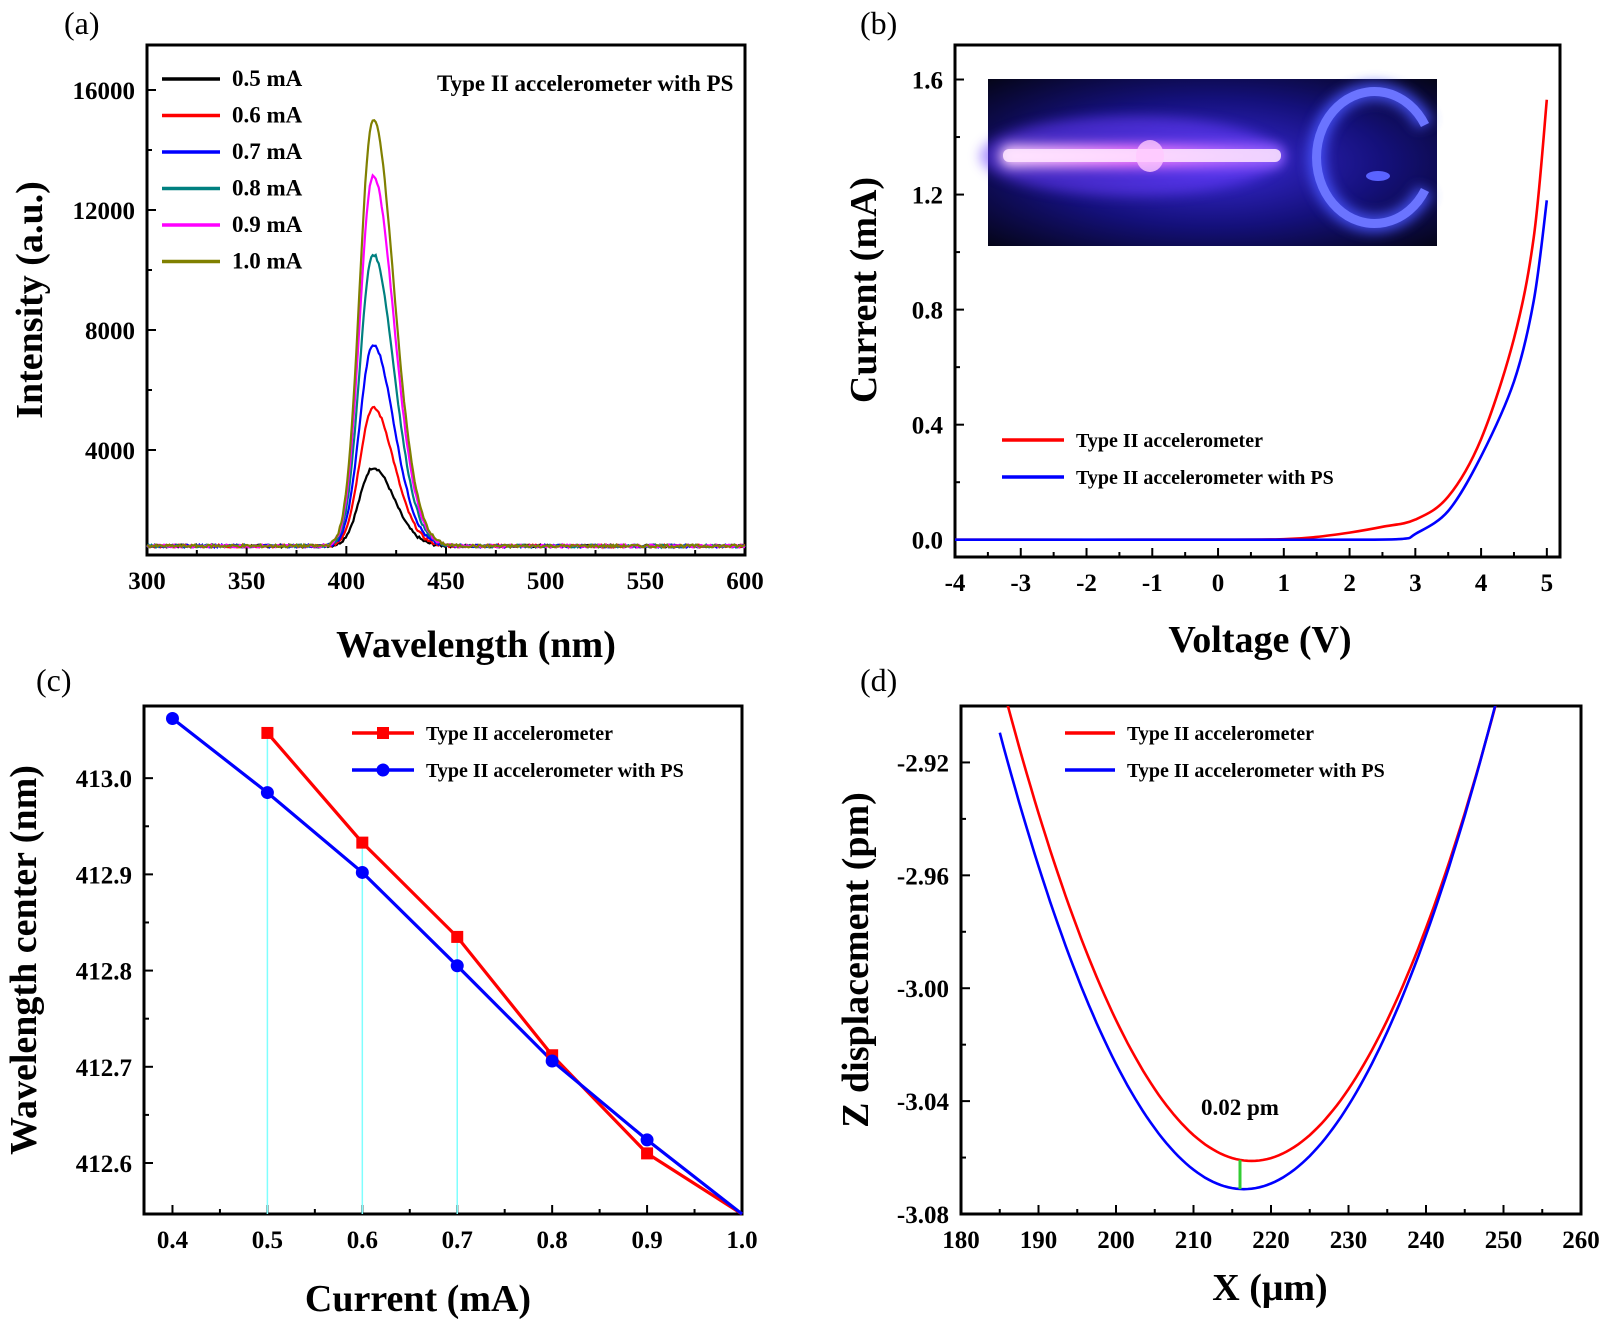 The image size is (1610, 1326). Describe the element at coordinates (418, 1299) in the screenshot. I see `x-axis-title-c: Current (mA)` at that location.